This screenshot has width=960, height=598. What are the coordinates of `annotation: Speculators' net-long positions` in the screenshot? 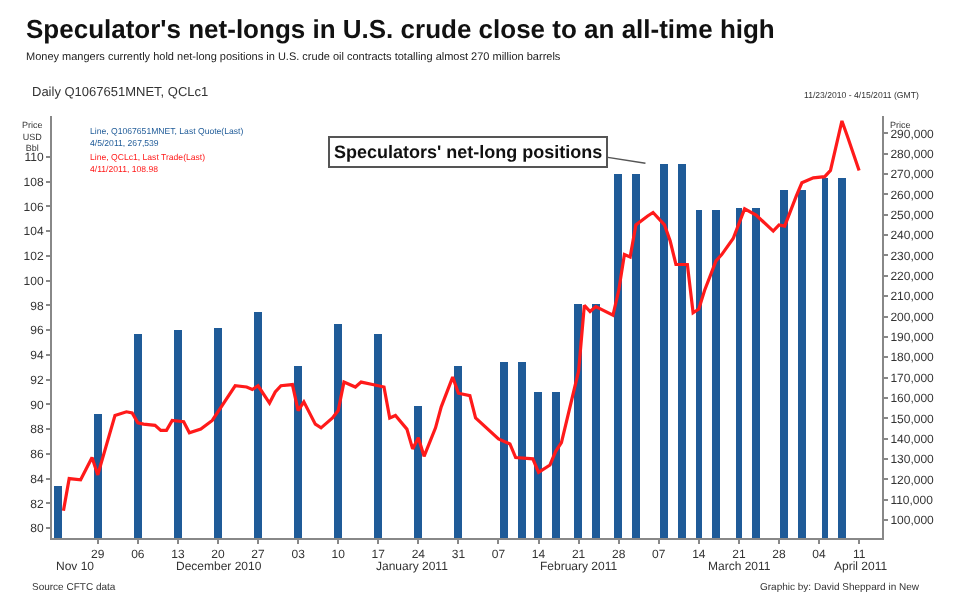 It's located at (468, 152).